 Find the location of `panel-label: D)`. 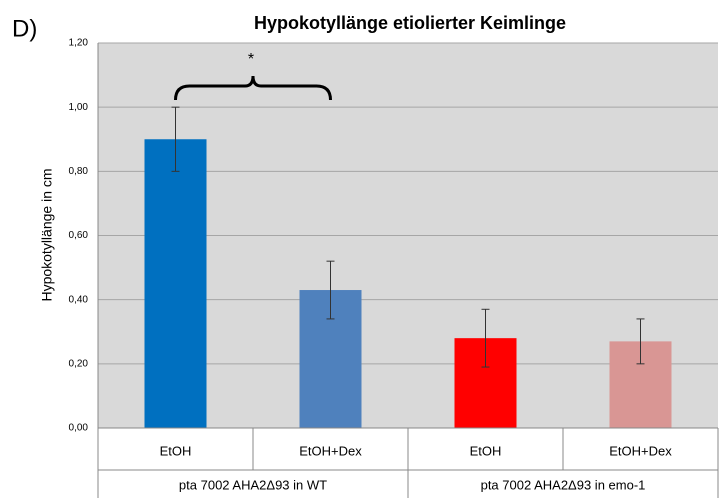

panel-label: D) is located at coordinates (24, 28).